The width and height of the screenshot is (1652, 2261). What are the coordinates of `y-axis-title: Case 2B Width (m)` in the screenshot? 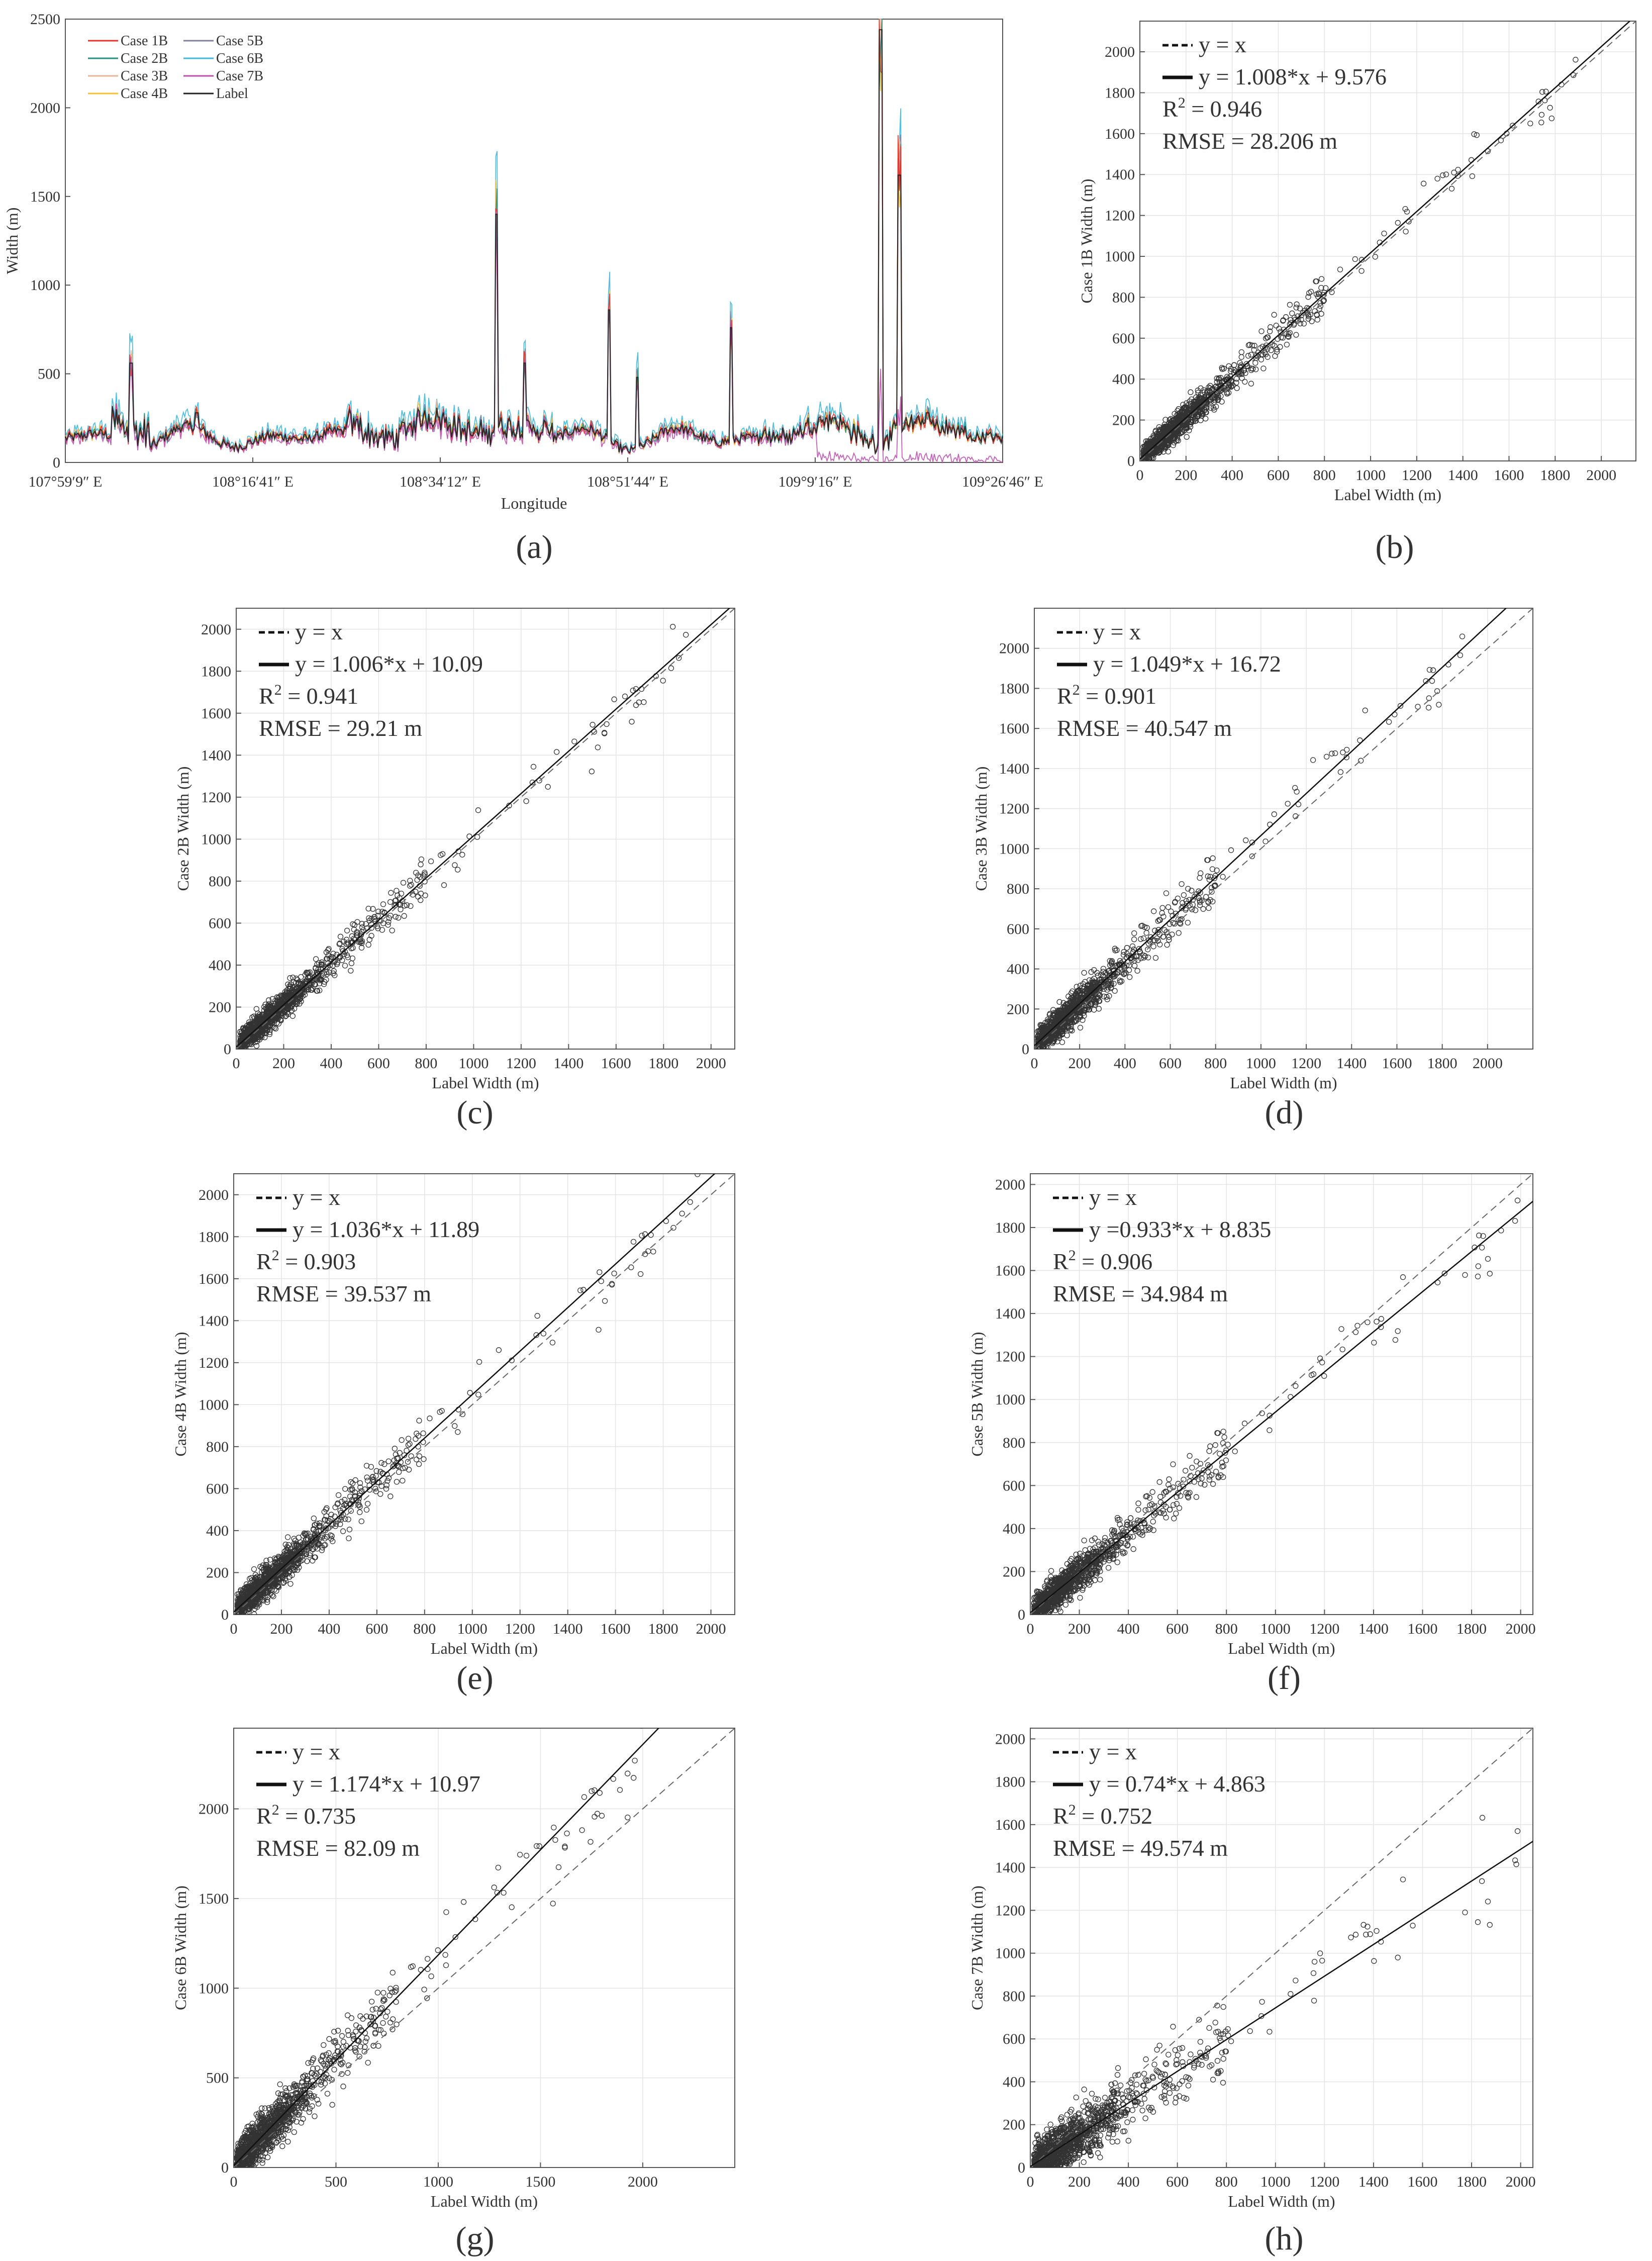 It's located at (183, 829).